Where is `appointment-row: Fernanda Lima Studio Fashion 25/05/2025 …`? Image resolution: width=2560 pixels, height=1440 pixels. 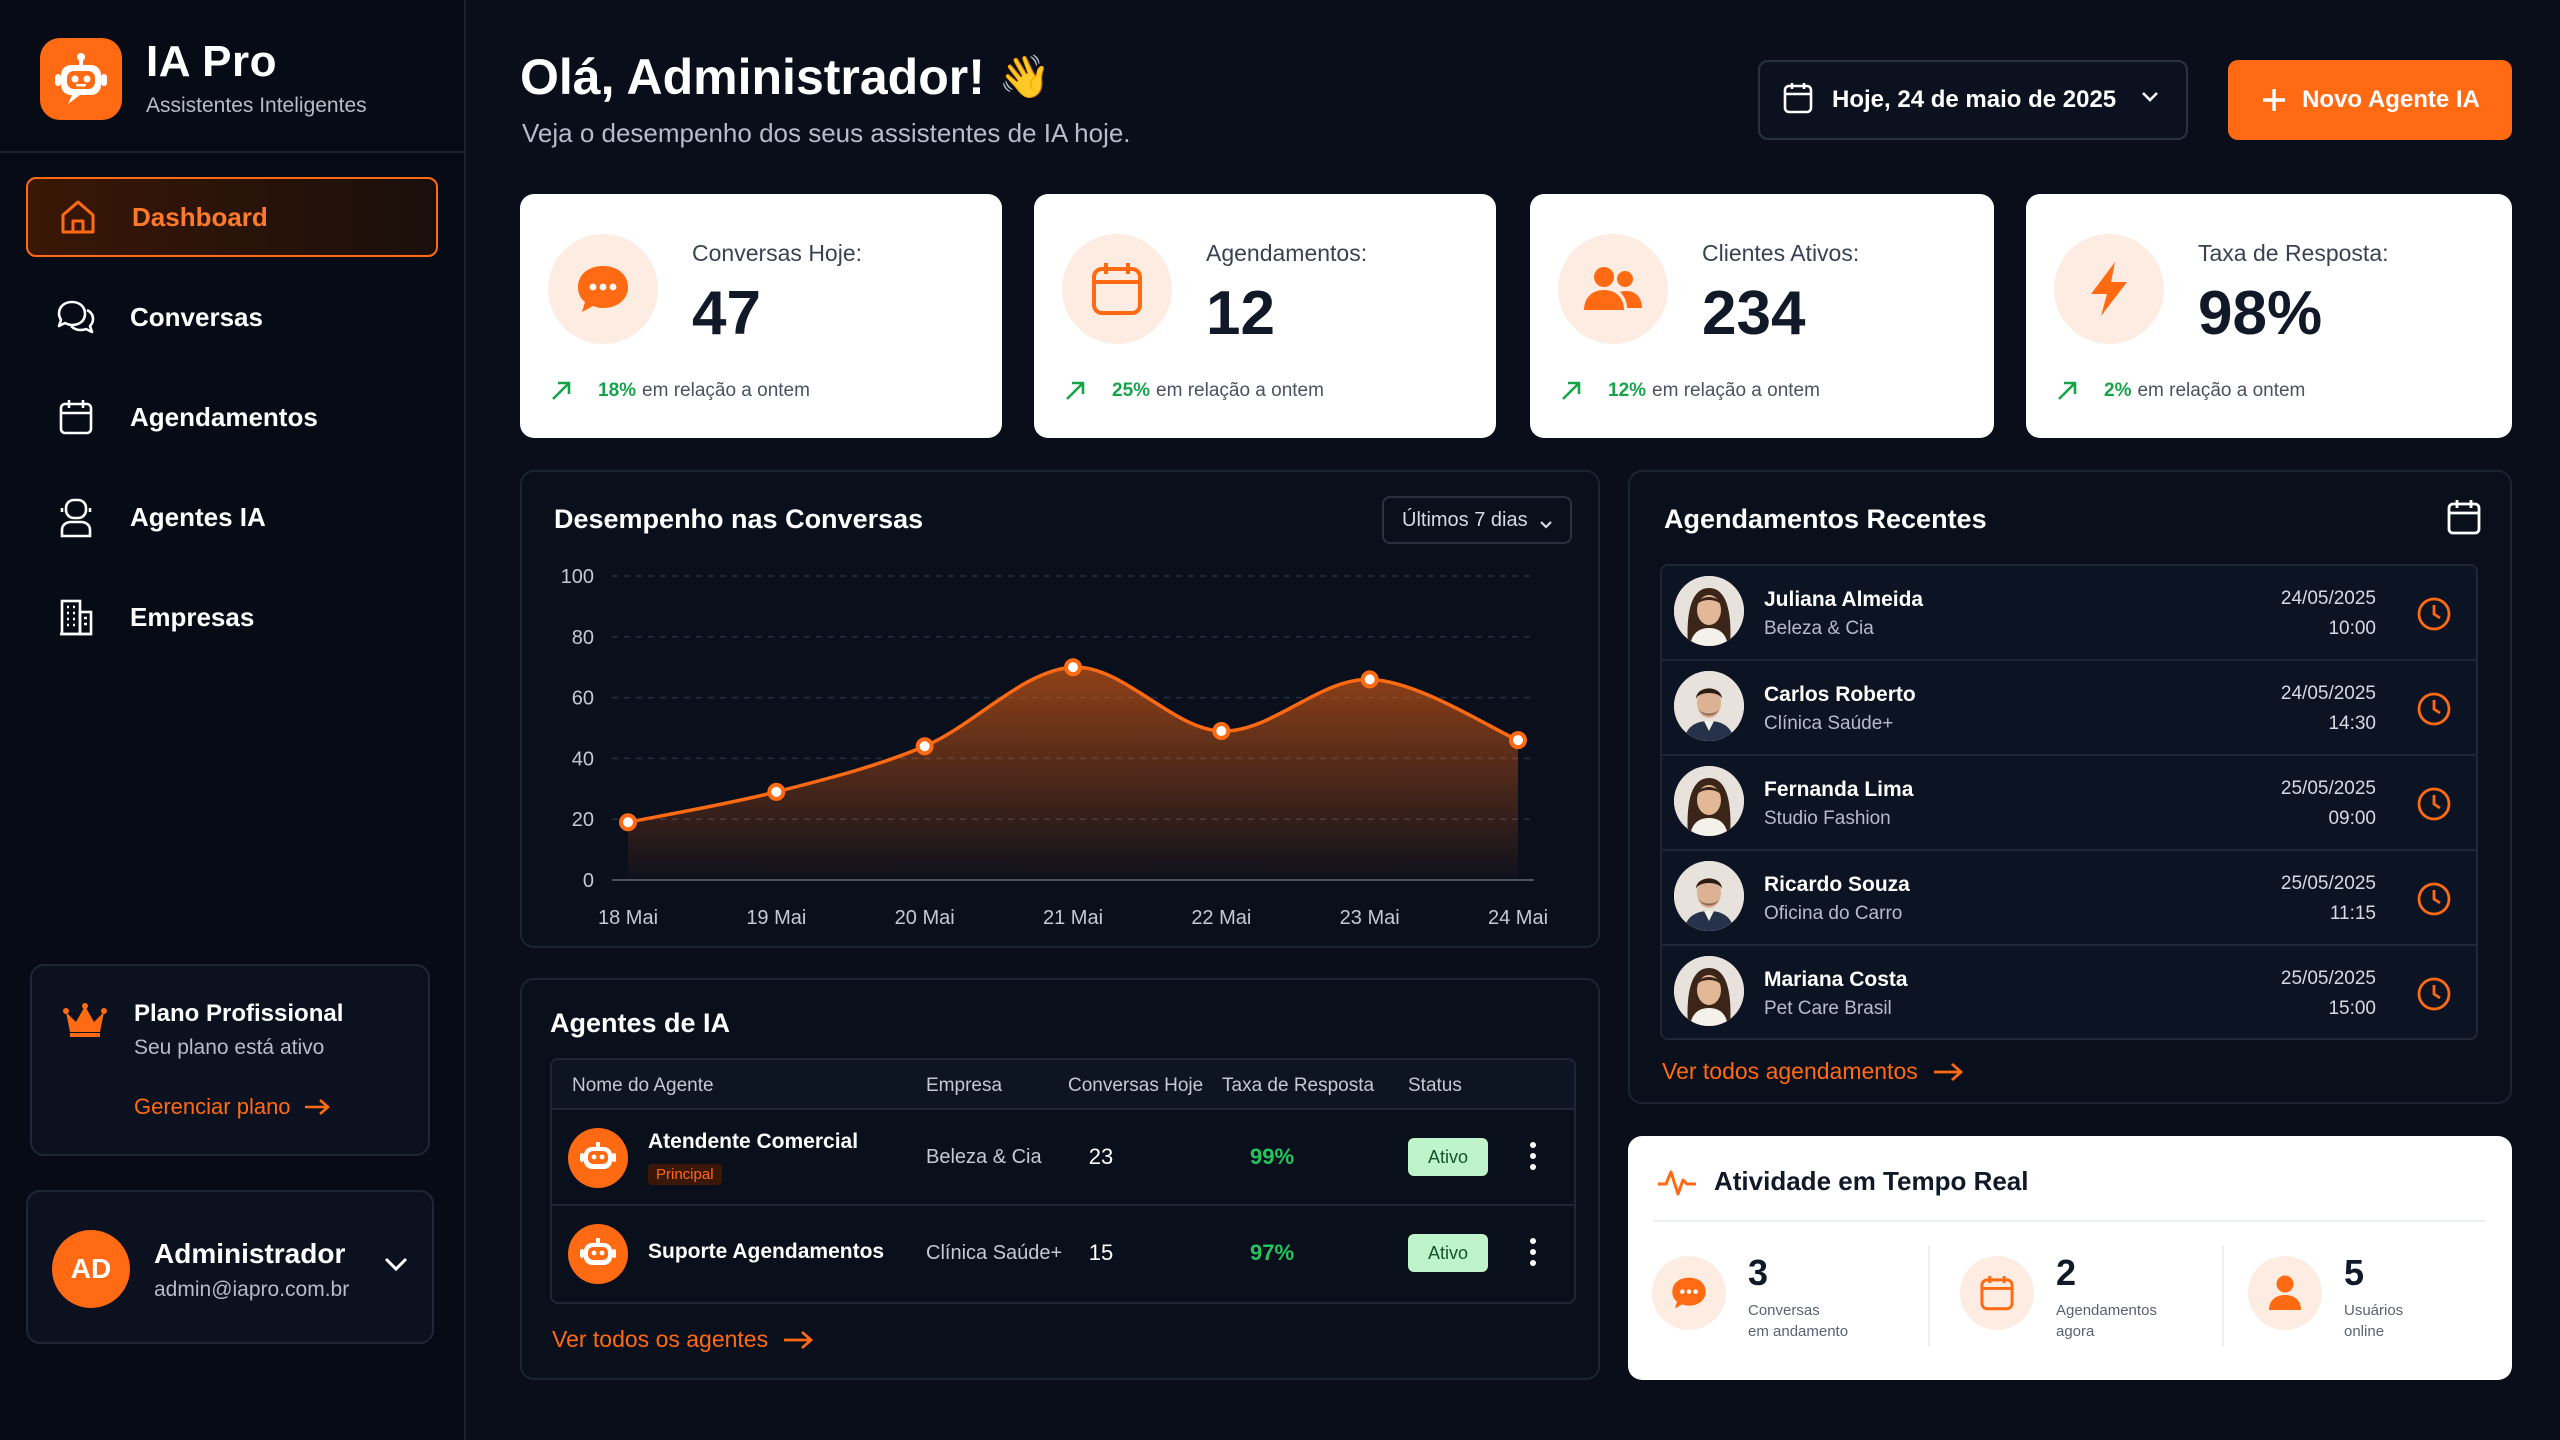 appointment-row: Fernanda Lima Studio Fashion 25/05/2025 … is located at coordinates (2069, 803).